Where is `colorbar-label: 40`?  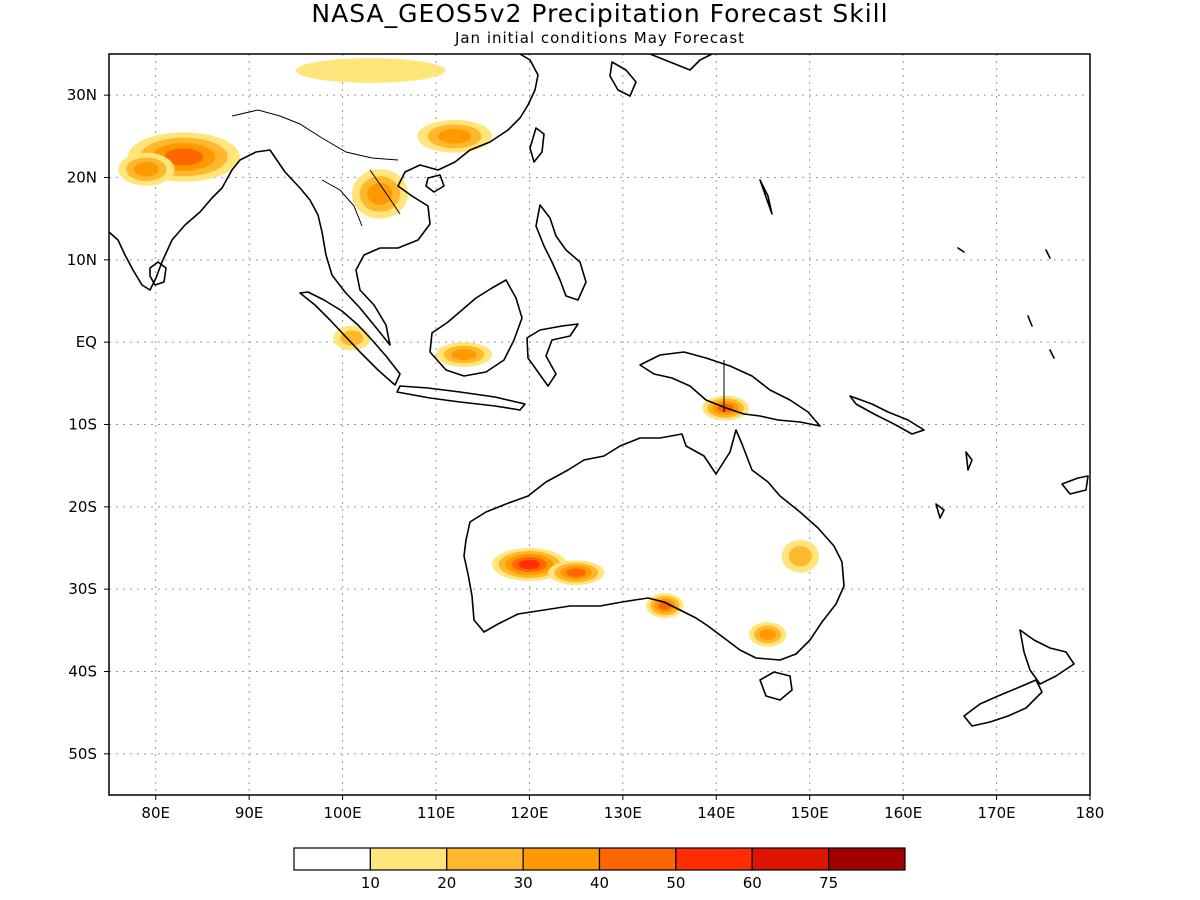 colorbar-label: 40 is located at coordinates (599, 883).